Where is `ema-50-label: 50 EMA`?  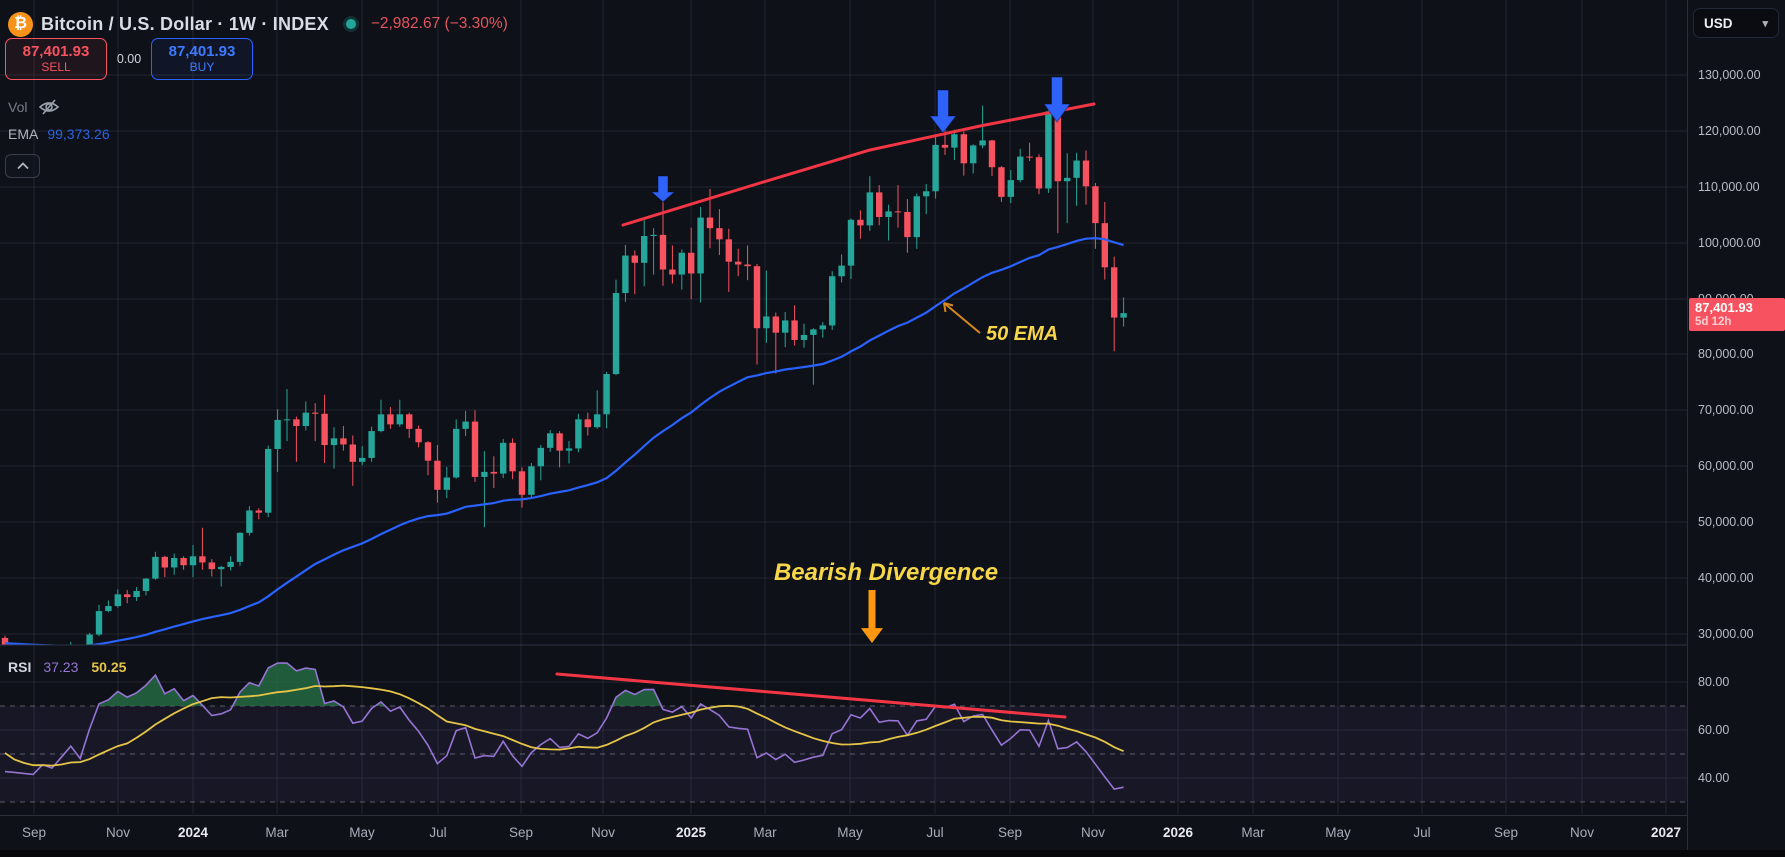 ema-50-label: 50 EMA is located at coordinates (1022, 334).